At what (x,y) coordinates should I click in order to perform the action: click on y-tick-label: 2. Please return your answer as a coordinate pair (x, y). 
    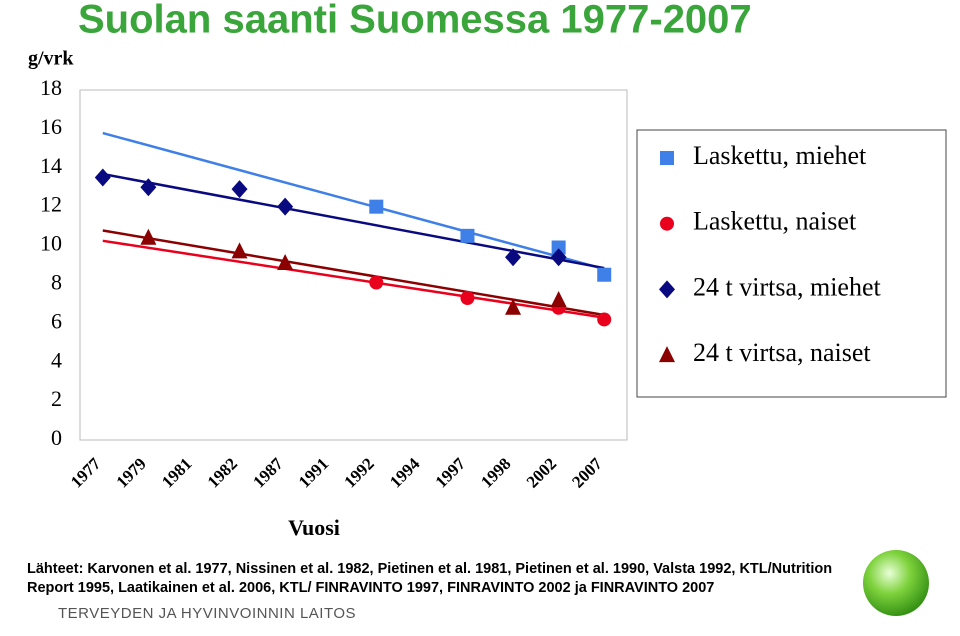
    Looking at the image, I should click on (56, 398).